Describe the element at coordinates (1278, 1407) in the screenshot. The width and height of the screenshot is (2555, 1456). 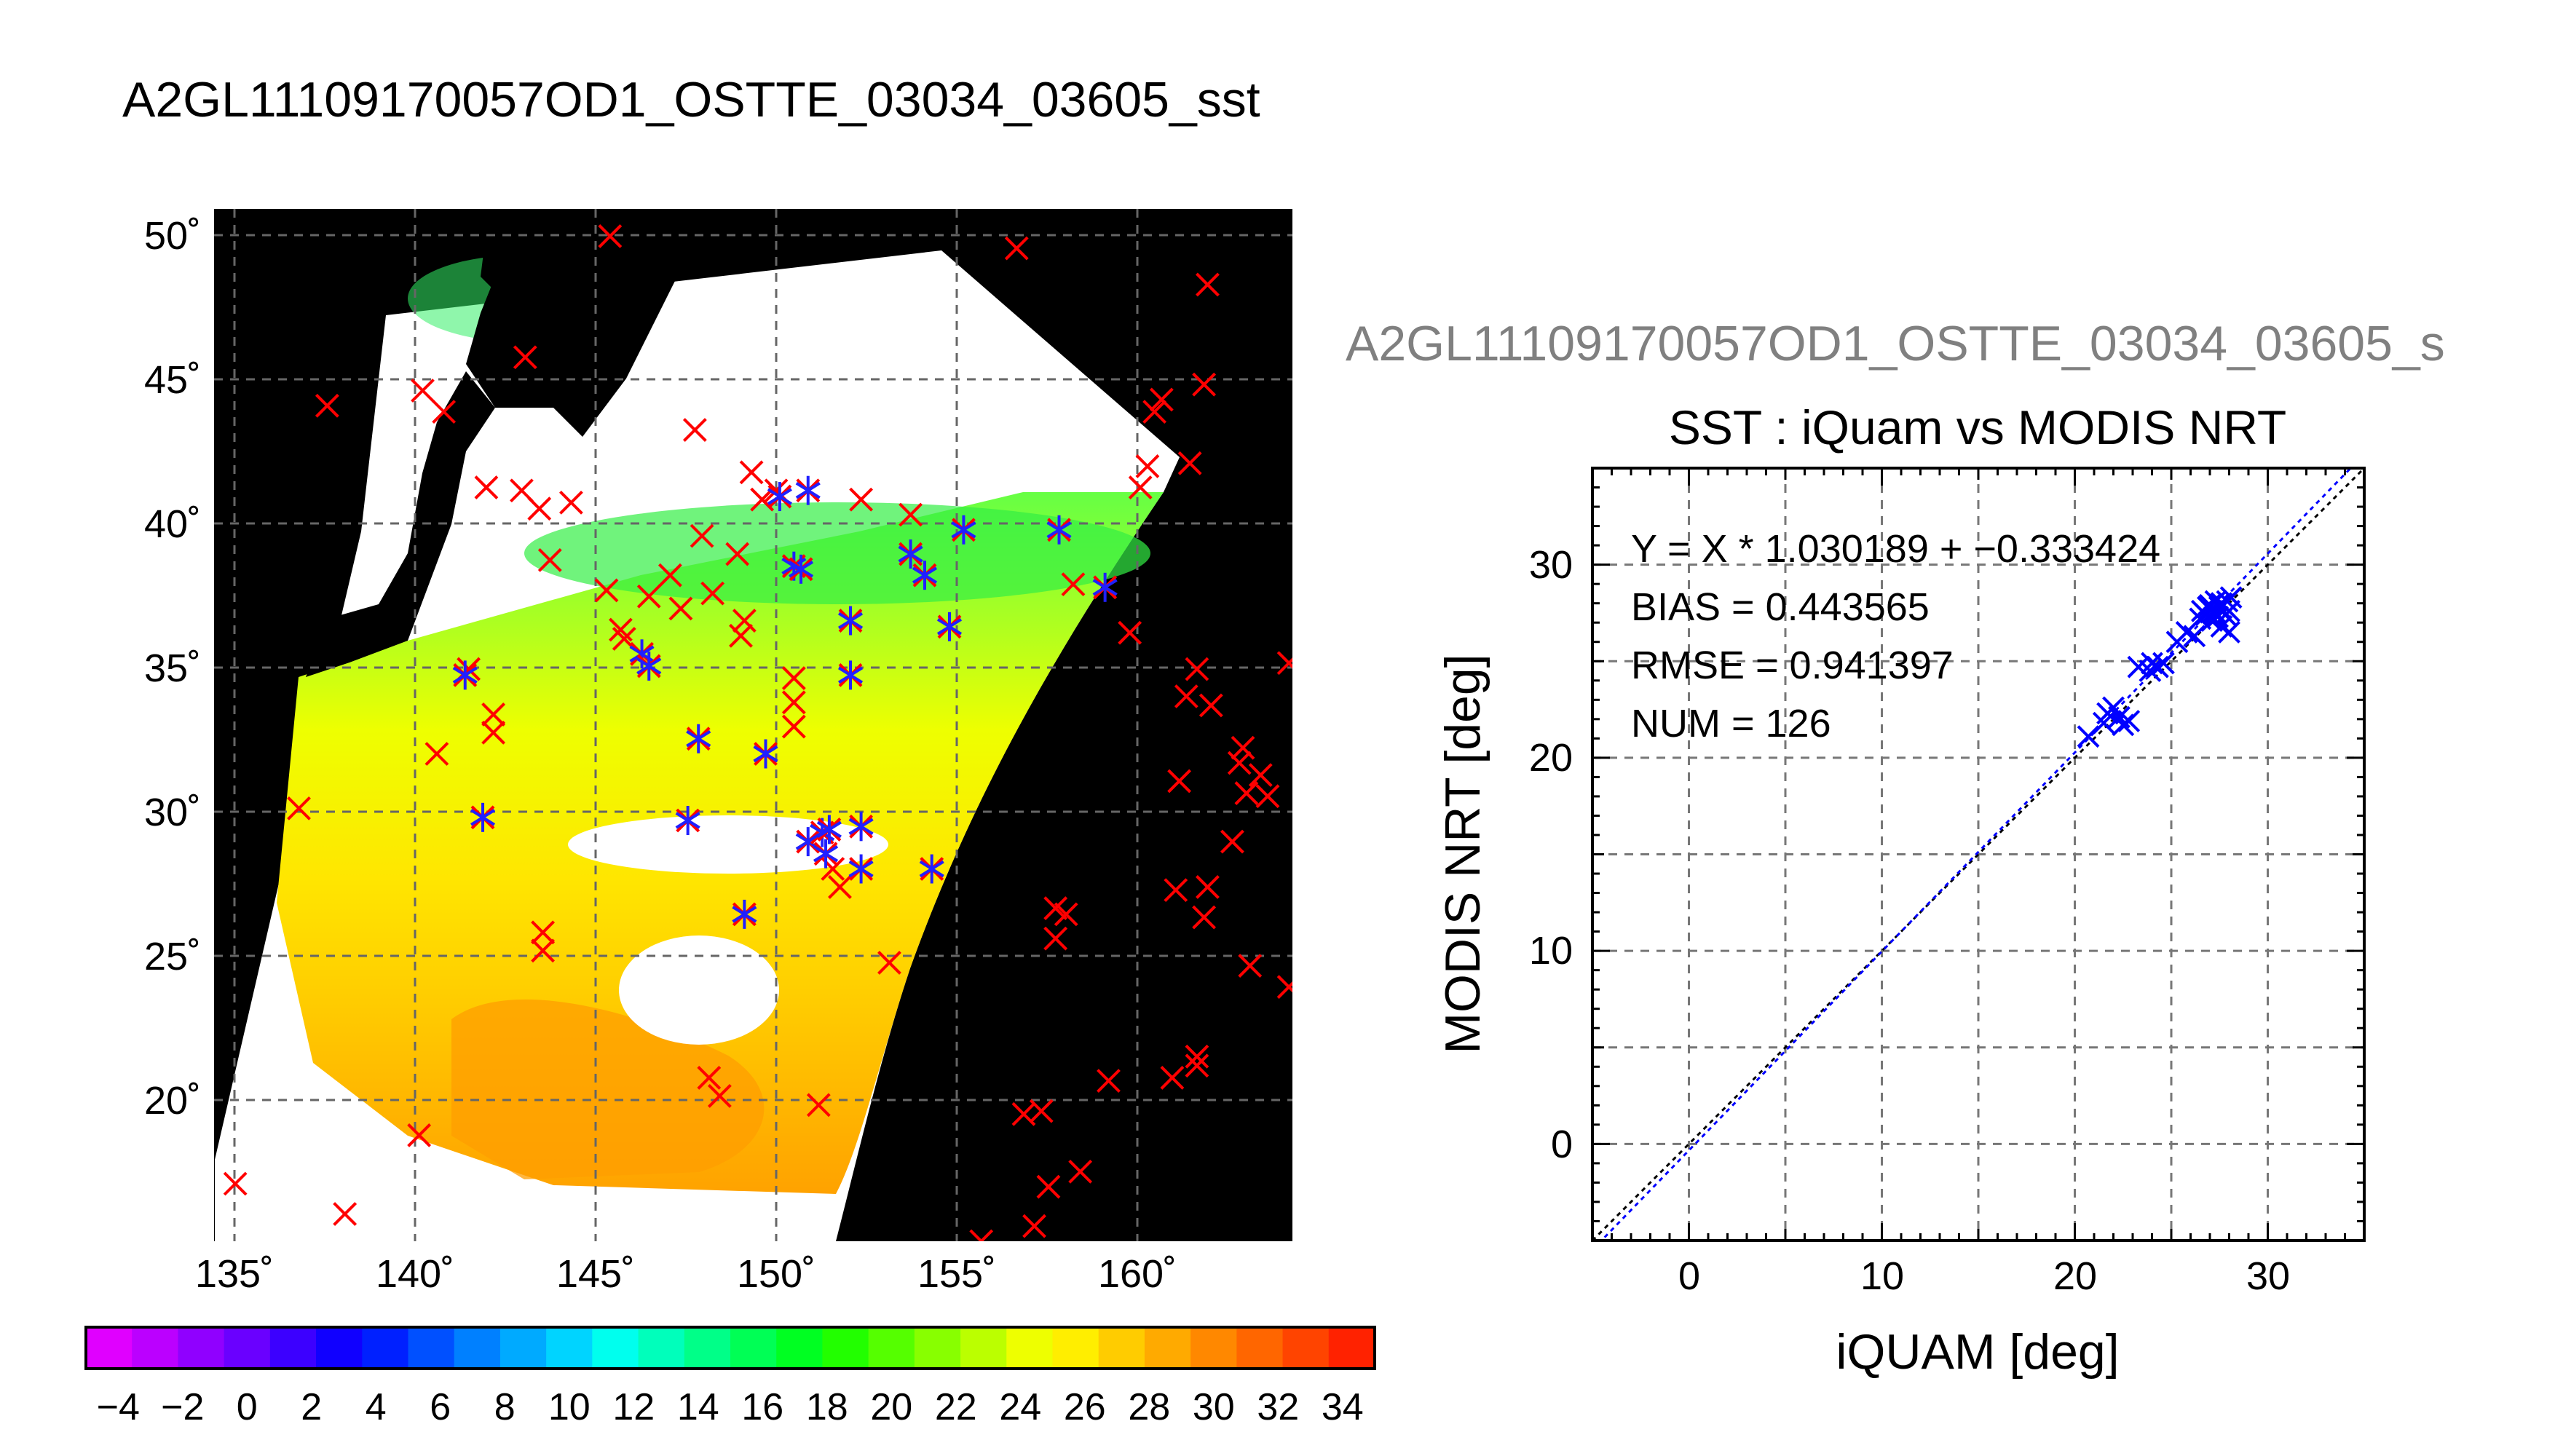
I see `colorbar-tick-label: 32` at that location.